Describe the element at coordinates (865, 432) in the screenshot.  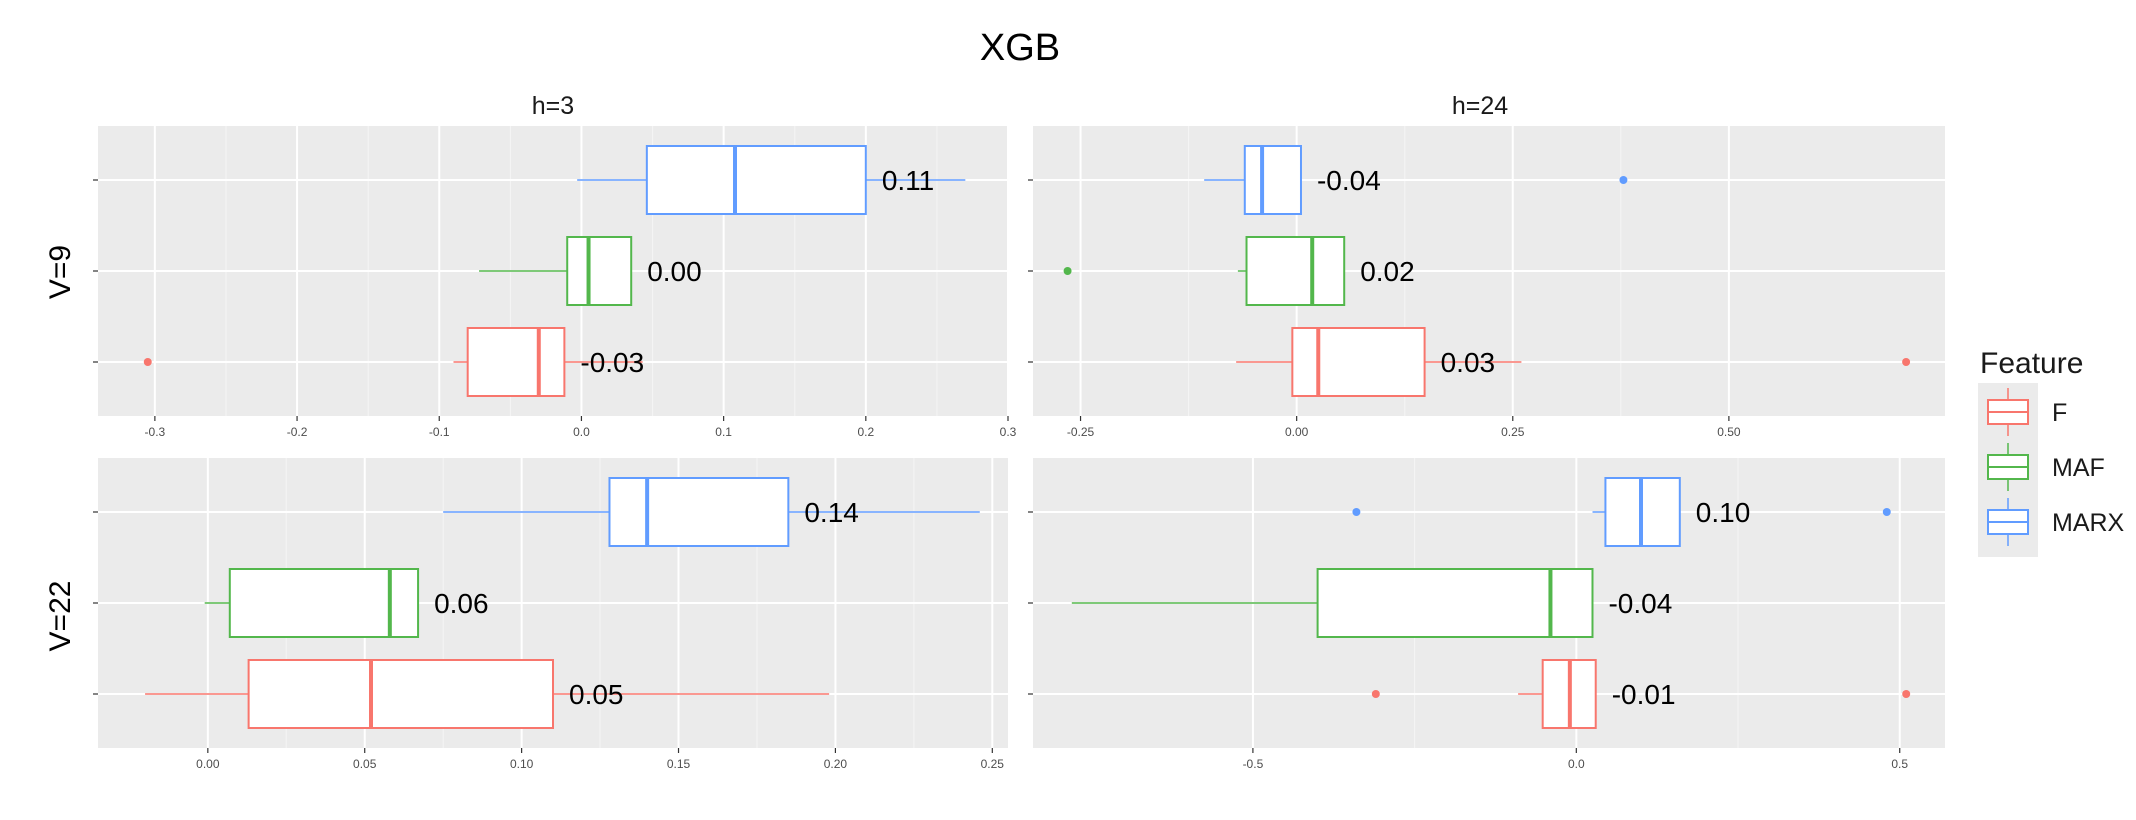
I see `x-tick-label: 0.2` at that location.